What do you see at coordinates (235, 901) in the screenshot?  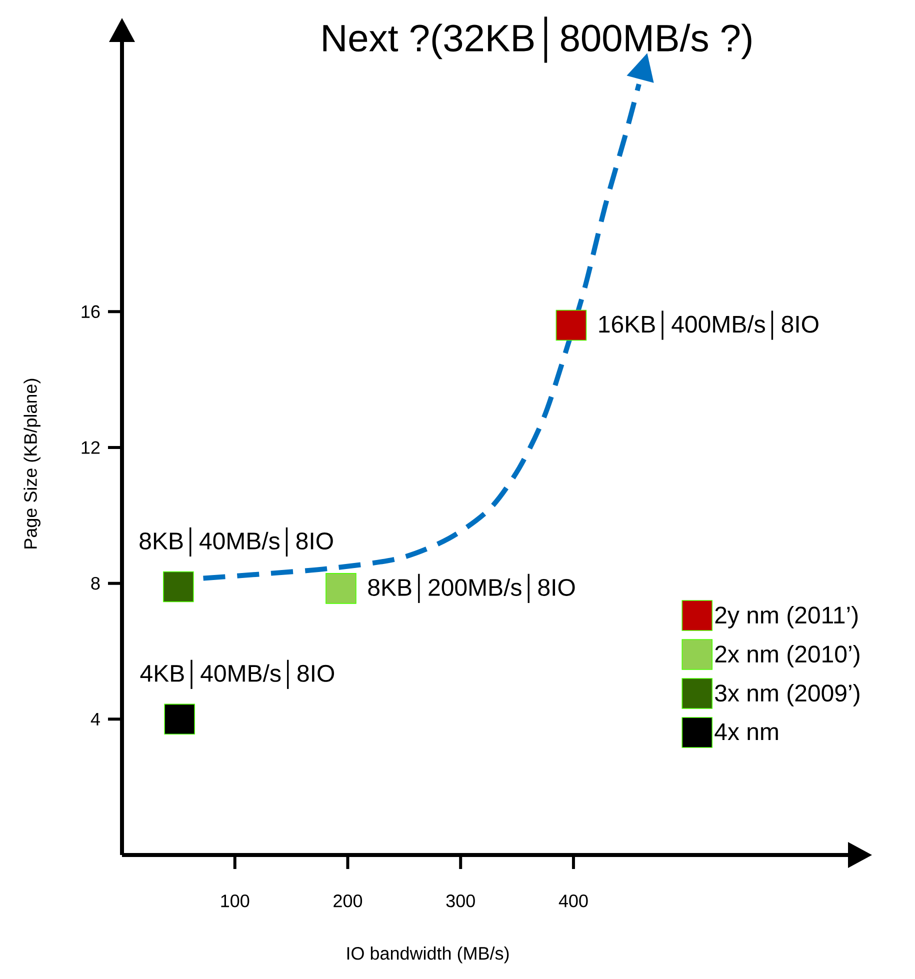 I see `x-tick-label: 100` at bounding box center [235, 901].